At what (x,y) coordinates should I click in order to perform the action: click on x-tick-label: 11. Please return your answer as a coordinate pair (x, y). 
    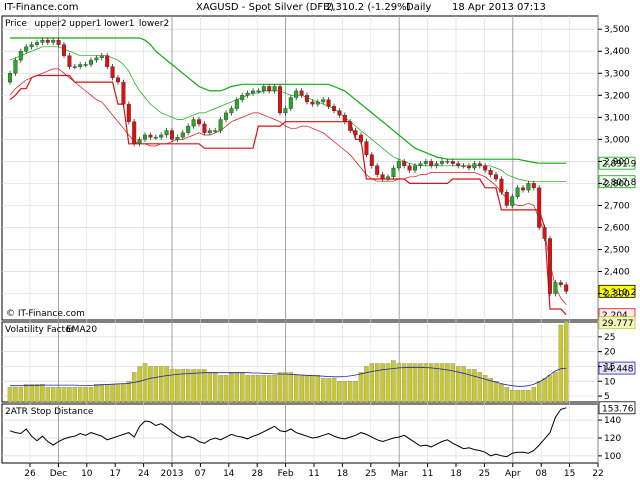
    Looking at the image, I should click on (313, 474).